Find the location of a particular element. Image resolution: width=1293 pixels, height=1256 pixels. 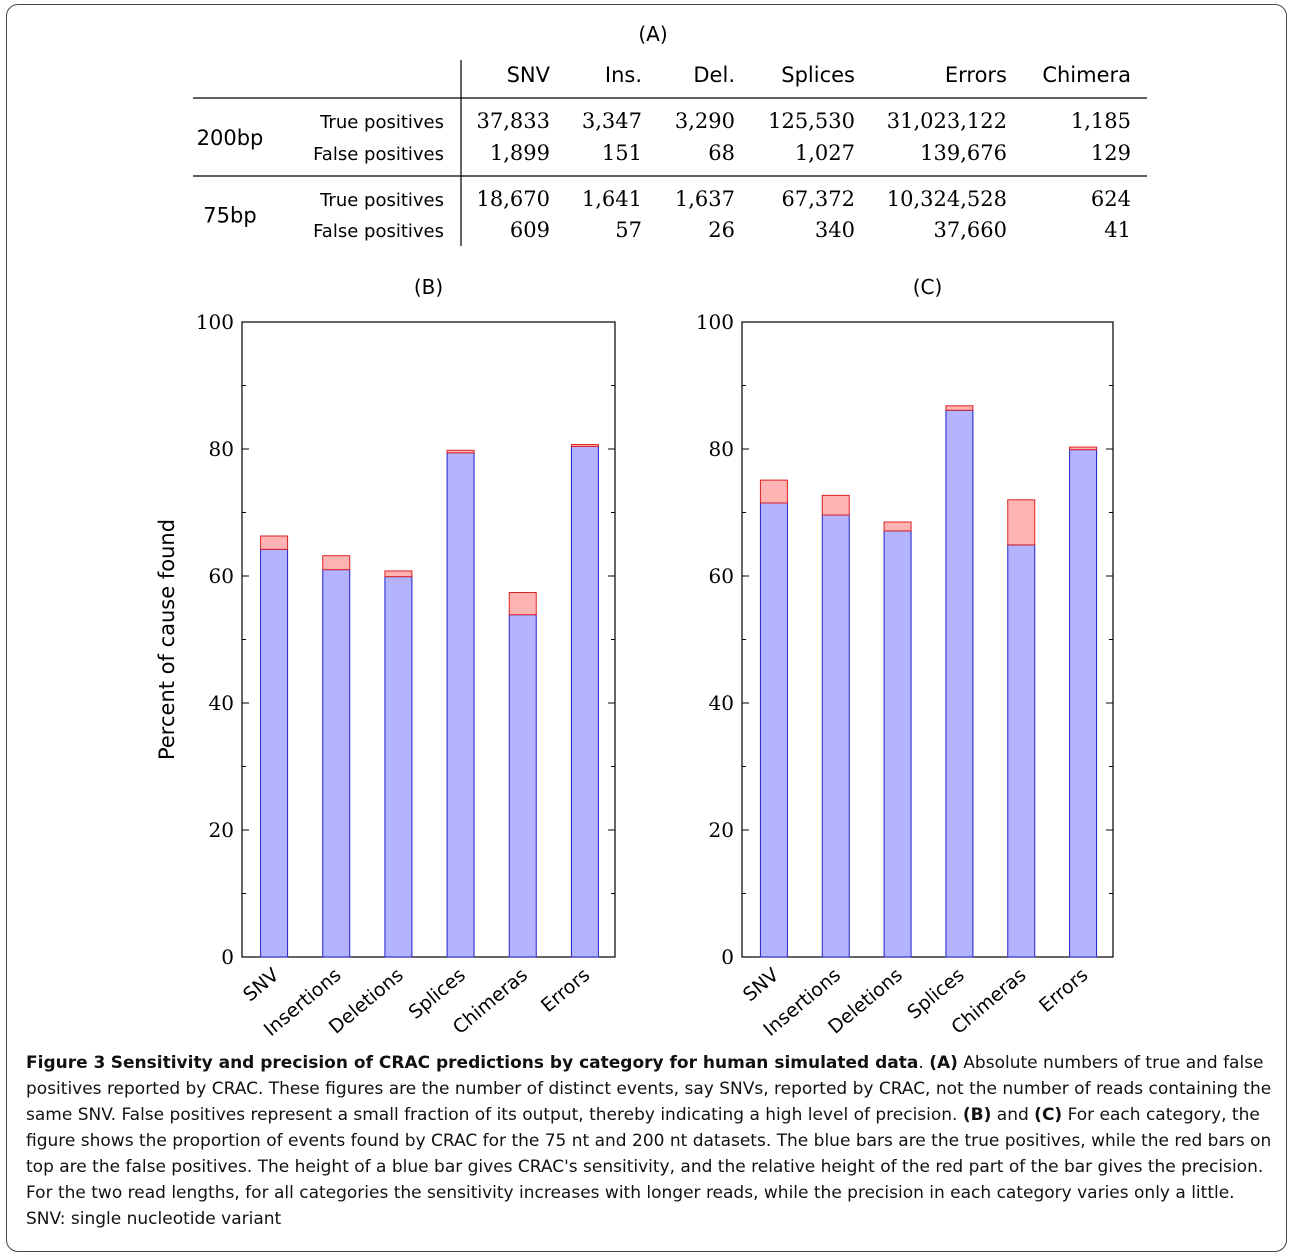

table-cell: 1,641 is located at coordinates (612, 199).